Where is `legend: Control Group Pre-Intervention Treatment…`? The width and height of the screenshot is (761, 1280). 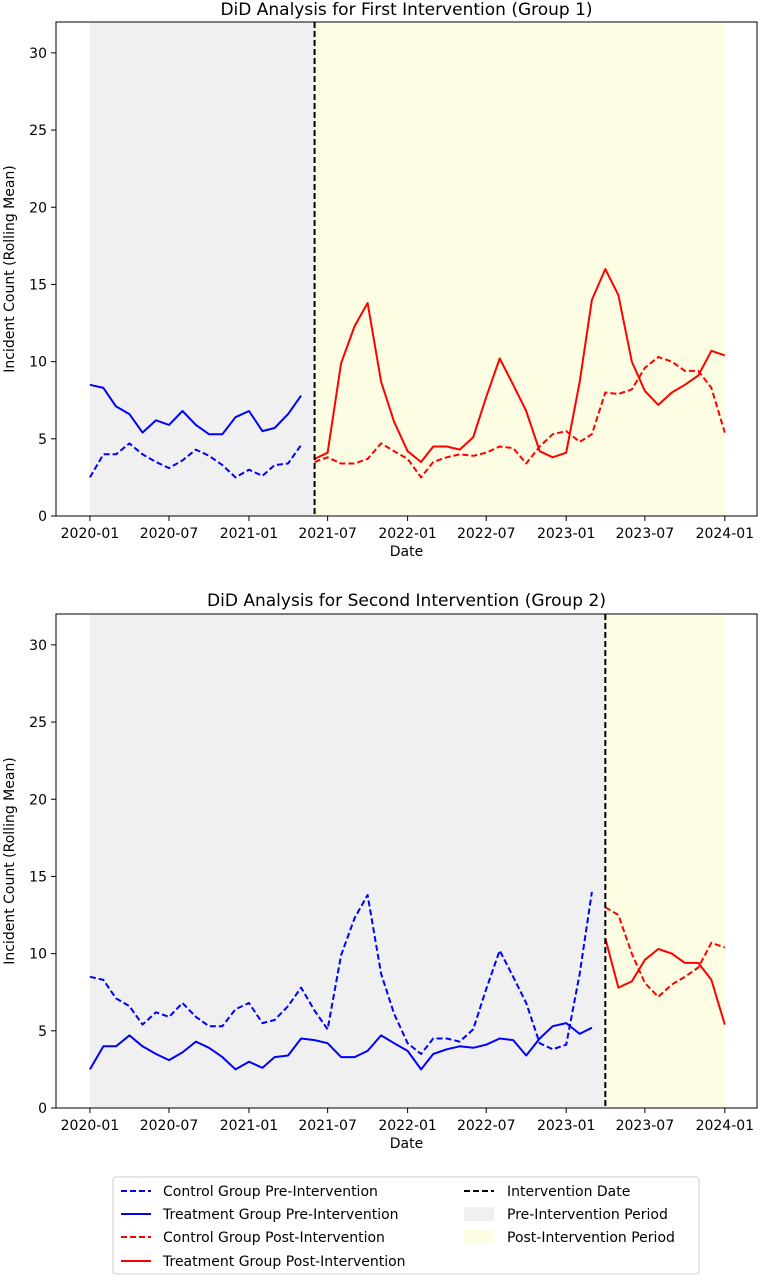
legend: Control Group Pre-Intervention Treatment… is located at coordinates (406, 1225).